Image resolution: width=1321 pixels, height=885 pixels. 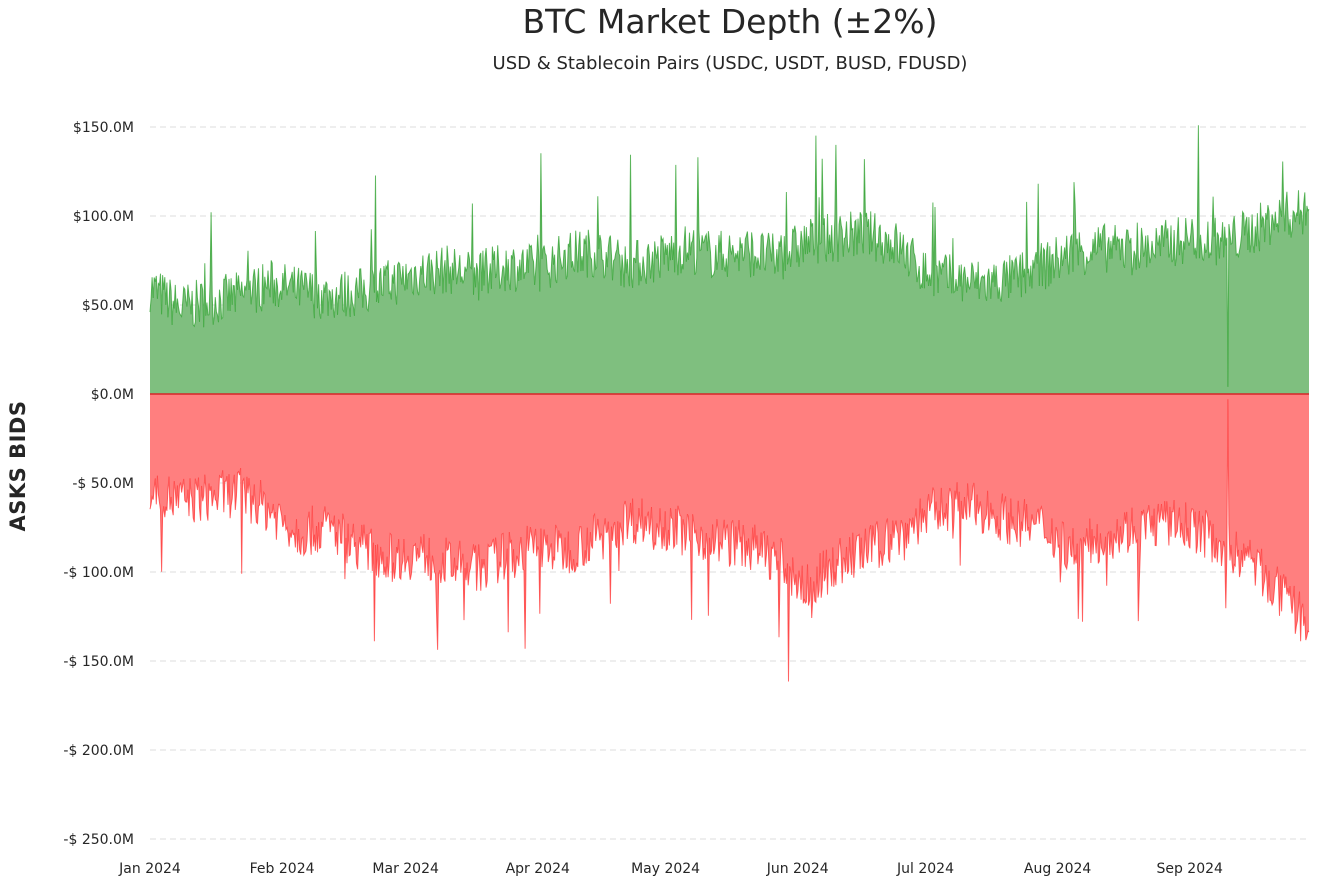 What do you see at coordinates (925, 869) in the screenshot?
I see `x-tick-label: Jul 2024` at bounding box center [925, 869].